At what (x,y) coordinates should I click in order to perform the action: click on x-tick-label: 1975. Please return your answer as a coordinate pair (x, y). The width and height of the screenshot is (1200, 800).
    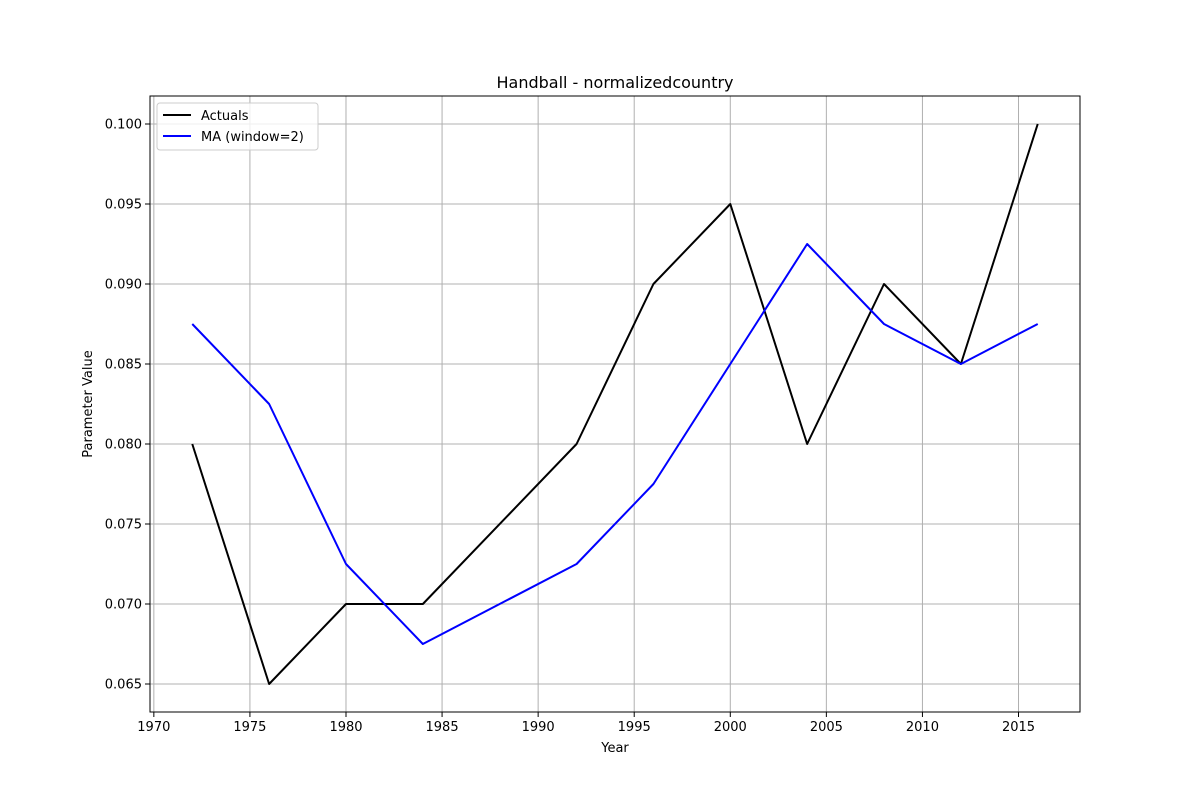
    Looking at the image, I should click on (249, 727).